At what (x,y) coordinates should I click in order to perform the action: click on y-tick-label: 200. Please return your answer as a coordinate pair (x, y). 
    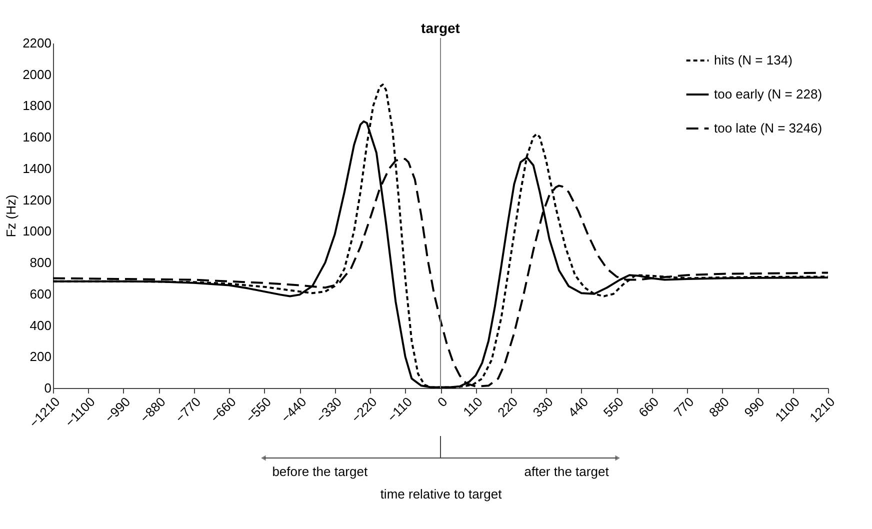
    Looking at the image, I should click on (41, 356).